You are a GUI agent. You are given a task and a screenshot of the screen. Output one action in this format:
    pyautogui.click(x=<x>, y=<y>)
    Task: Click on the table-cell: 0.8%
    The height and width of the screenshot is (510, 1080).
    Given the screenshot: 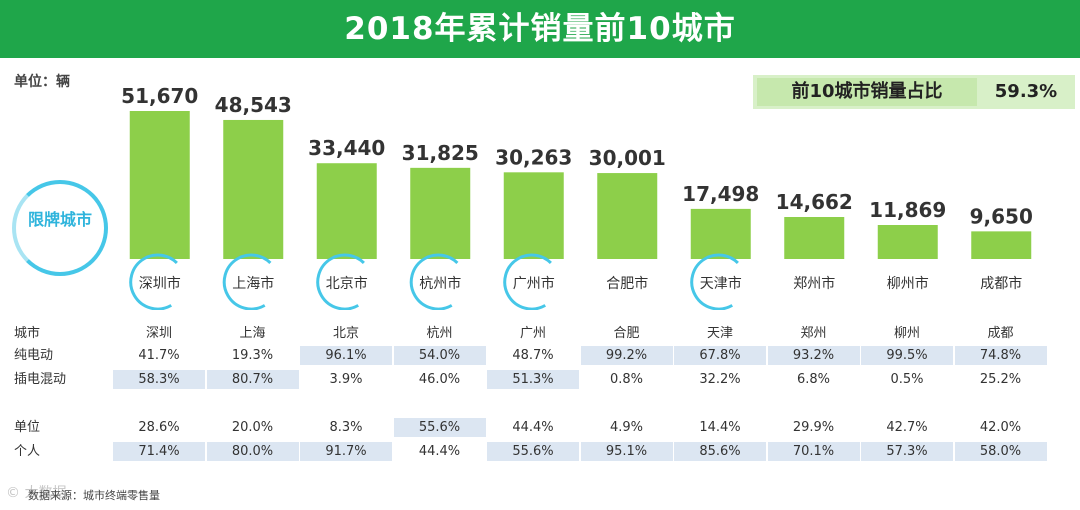 What is the action you would take?
    pyautogui.click(x=626, y=379)
    